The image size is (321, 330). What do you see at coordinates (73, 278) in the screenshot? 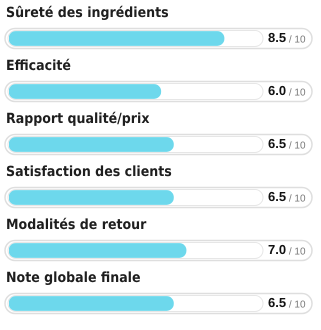
I see `y-tick-label: Note globale finale` at bounding box center [73, 278].